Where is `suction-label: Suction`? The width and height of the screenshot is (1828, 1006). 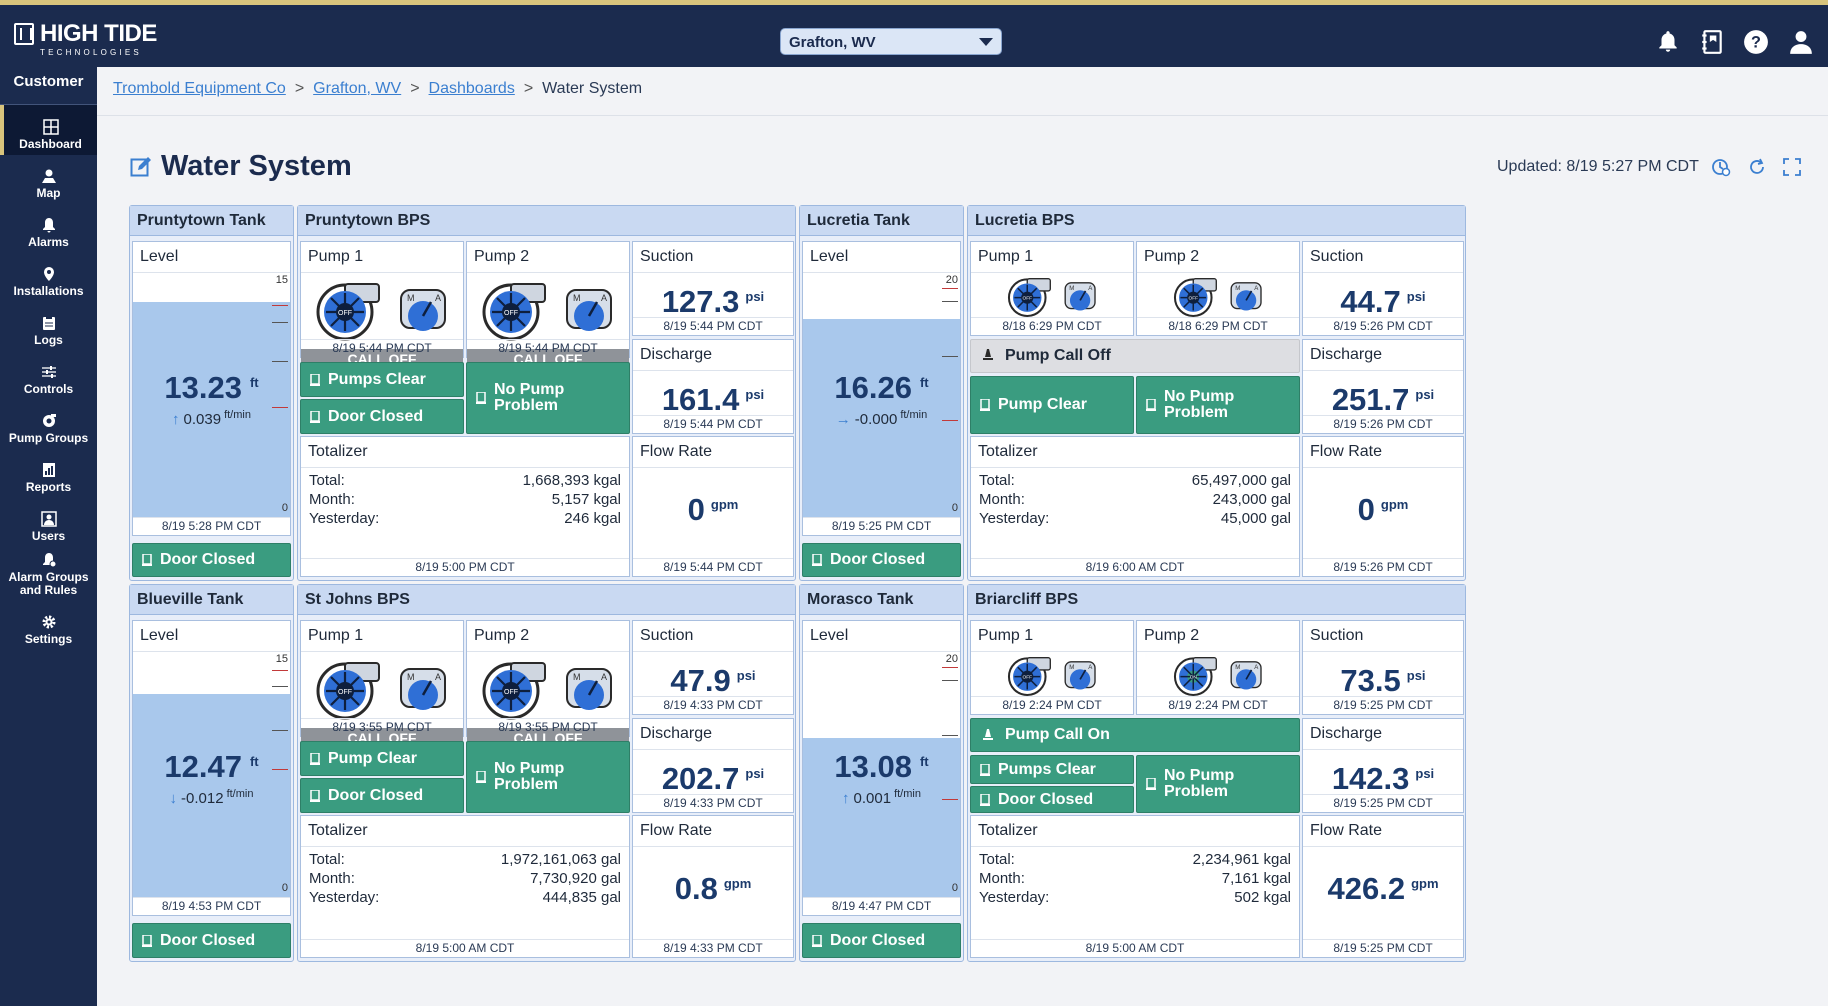 suction-label: Suction is located at coordinates (1383, 257).